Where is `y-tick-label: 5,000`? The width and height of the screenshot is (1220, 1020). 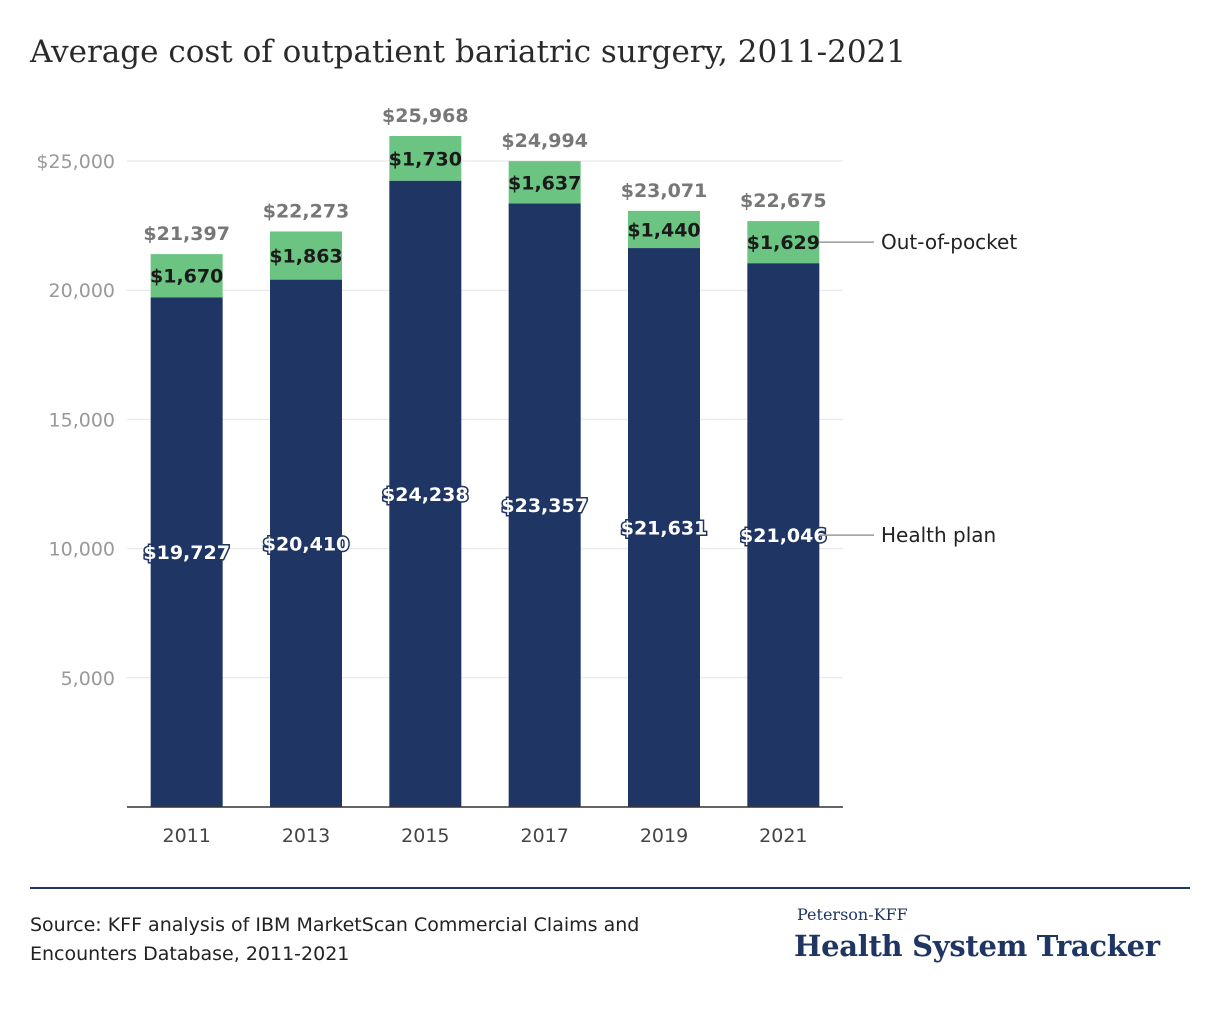 y-tick-label: 5,000 is located at coordinates (88, 679).